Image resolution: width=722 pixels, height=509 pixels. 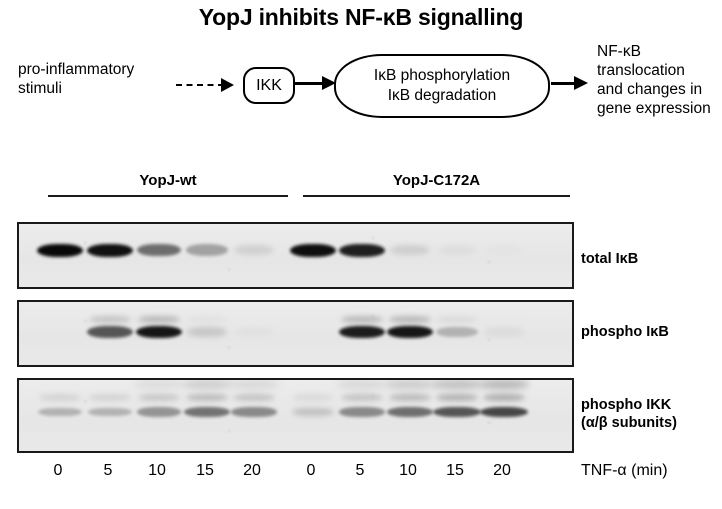 I want to click on page-title: YopJ inhibits NF-κB signalling, so click(x=361, y=17).